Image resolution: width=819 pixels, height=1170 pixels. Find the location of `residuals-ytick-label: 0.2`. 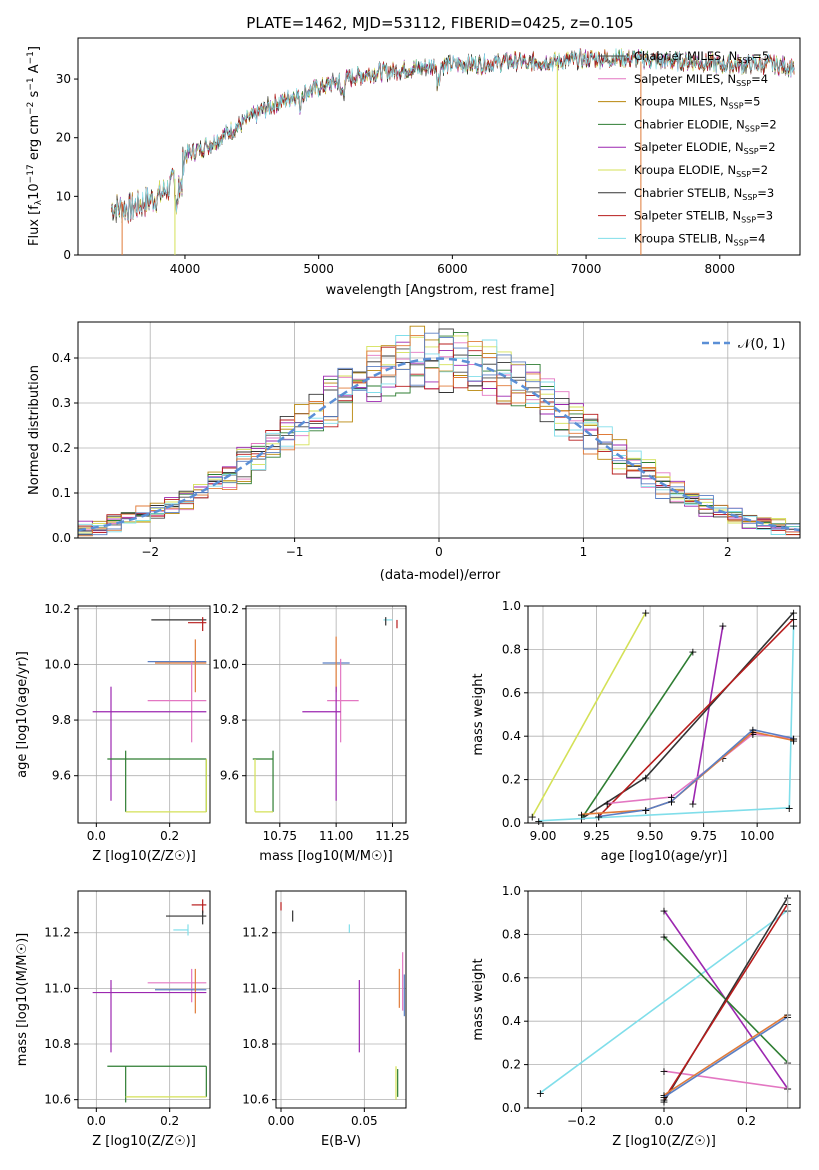

residuals-ytick-label: 0.2 is located at coordinates (61, 448).